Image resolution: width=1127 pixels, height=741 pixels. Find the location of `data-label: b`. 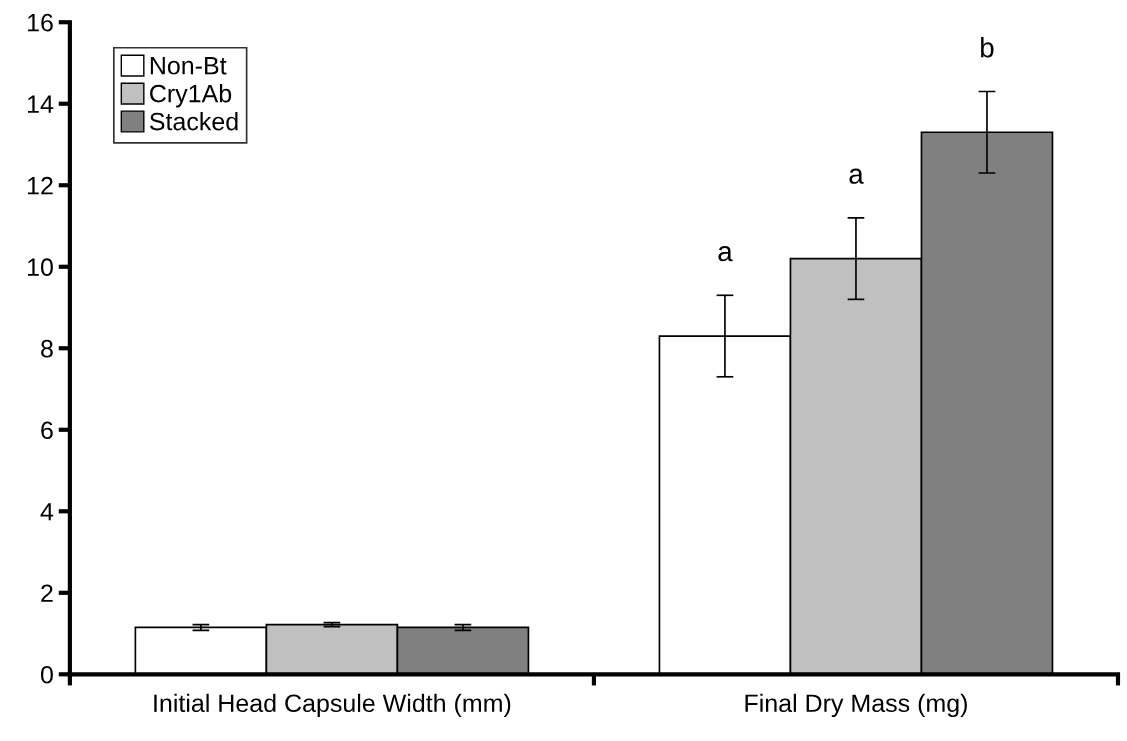

data-label: b is located at coordinates (987, 47).